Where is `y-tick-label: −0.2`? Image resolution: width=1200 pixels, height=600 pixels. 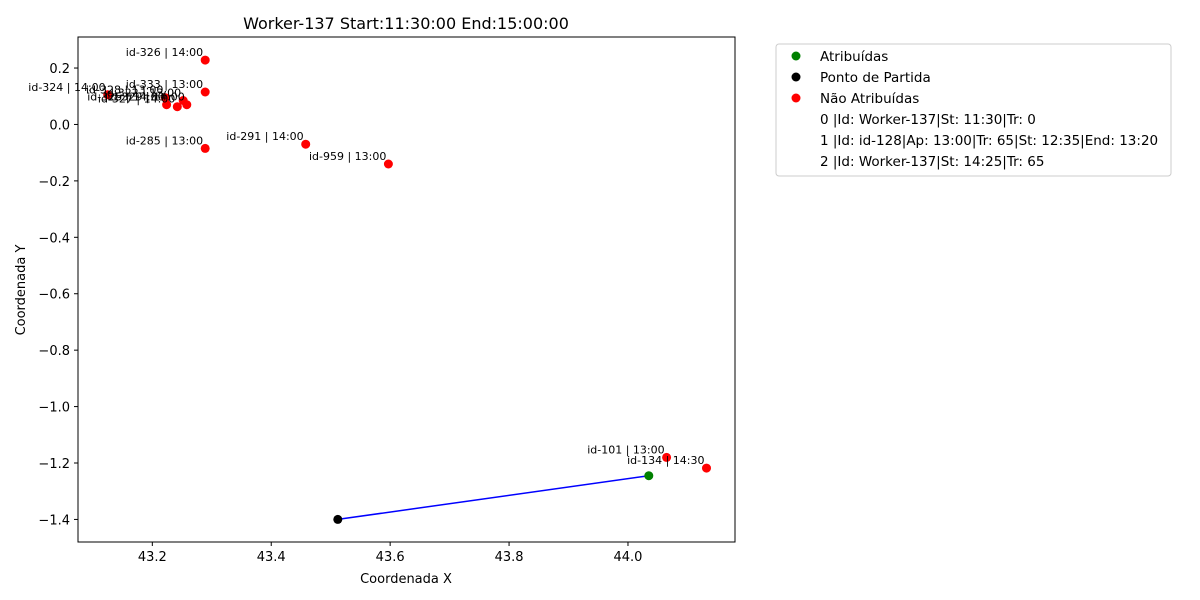
y-tick-label: −0.2 is located at coordinates (54, 182).